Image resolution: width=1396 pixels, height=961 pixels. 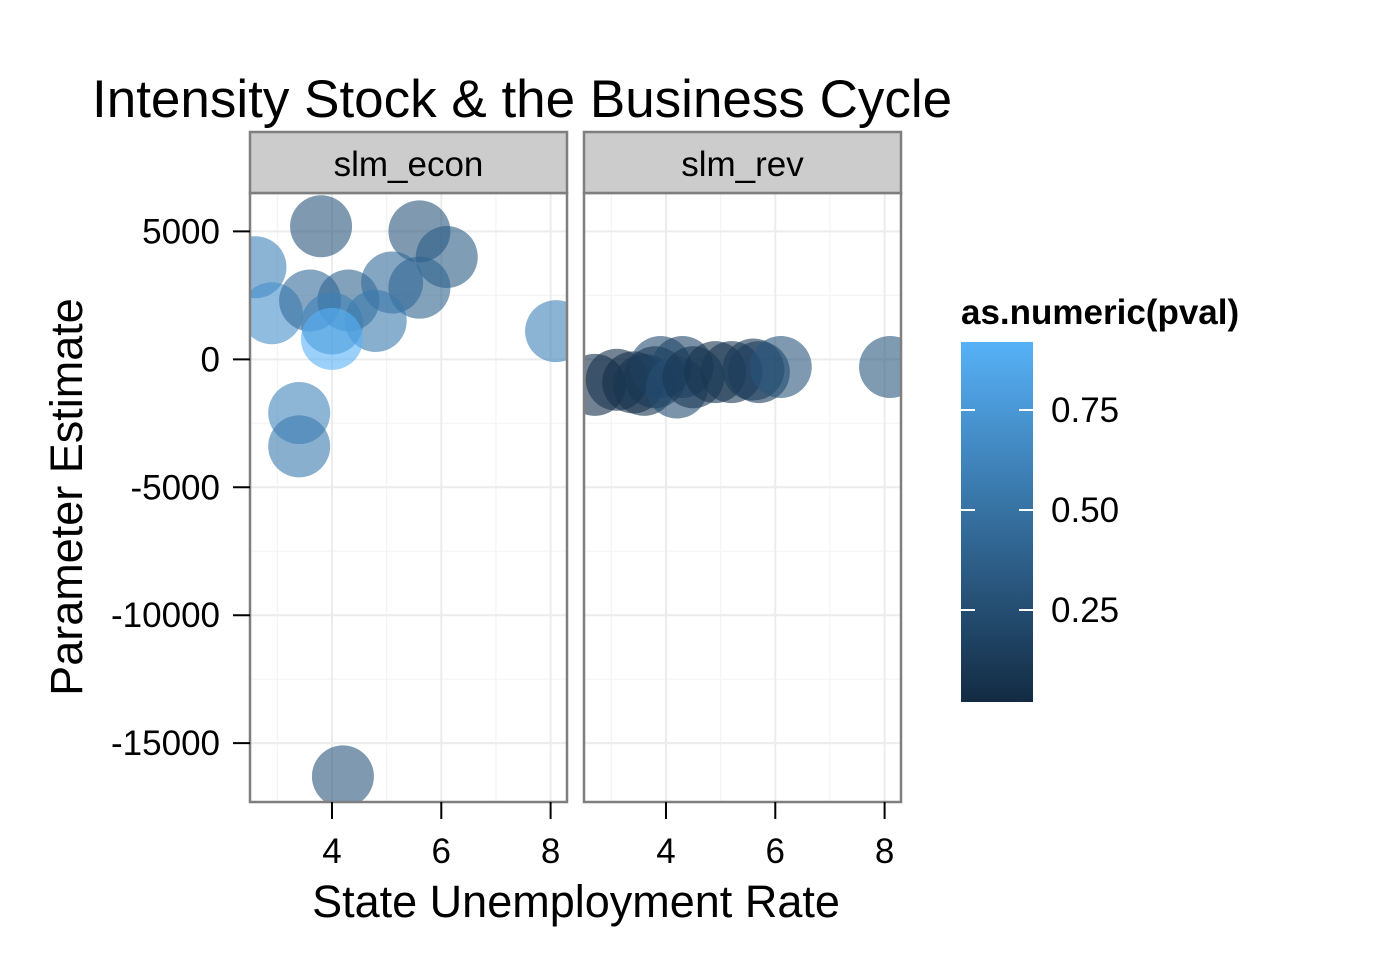 I want to click on panel-border, so click(x=742, y=497).